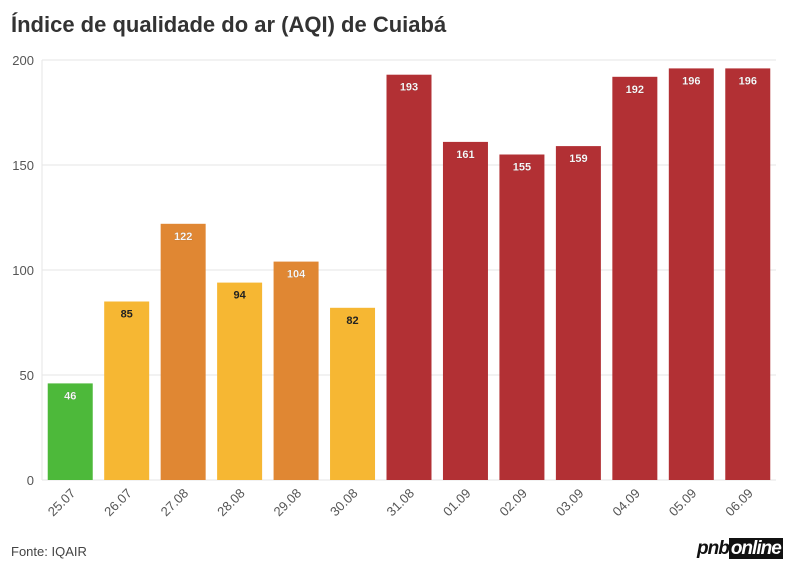 The height and width of the screenshot is (575, 796). What do you see at coordinates (635, 90) in the screenshot?
I see `data-label: 192` at bounding box center [635, 90].